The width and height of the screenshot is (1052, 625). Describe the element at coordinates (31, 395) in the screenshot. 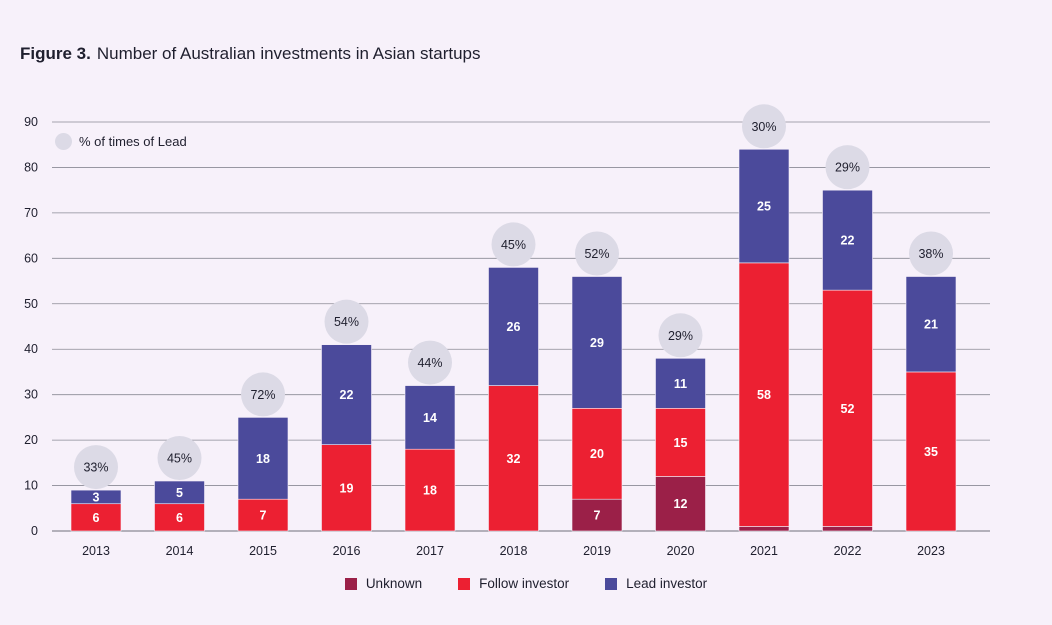

I see `y-tick-label: 30` at that location.